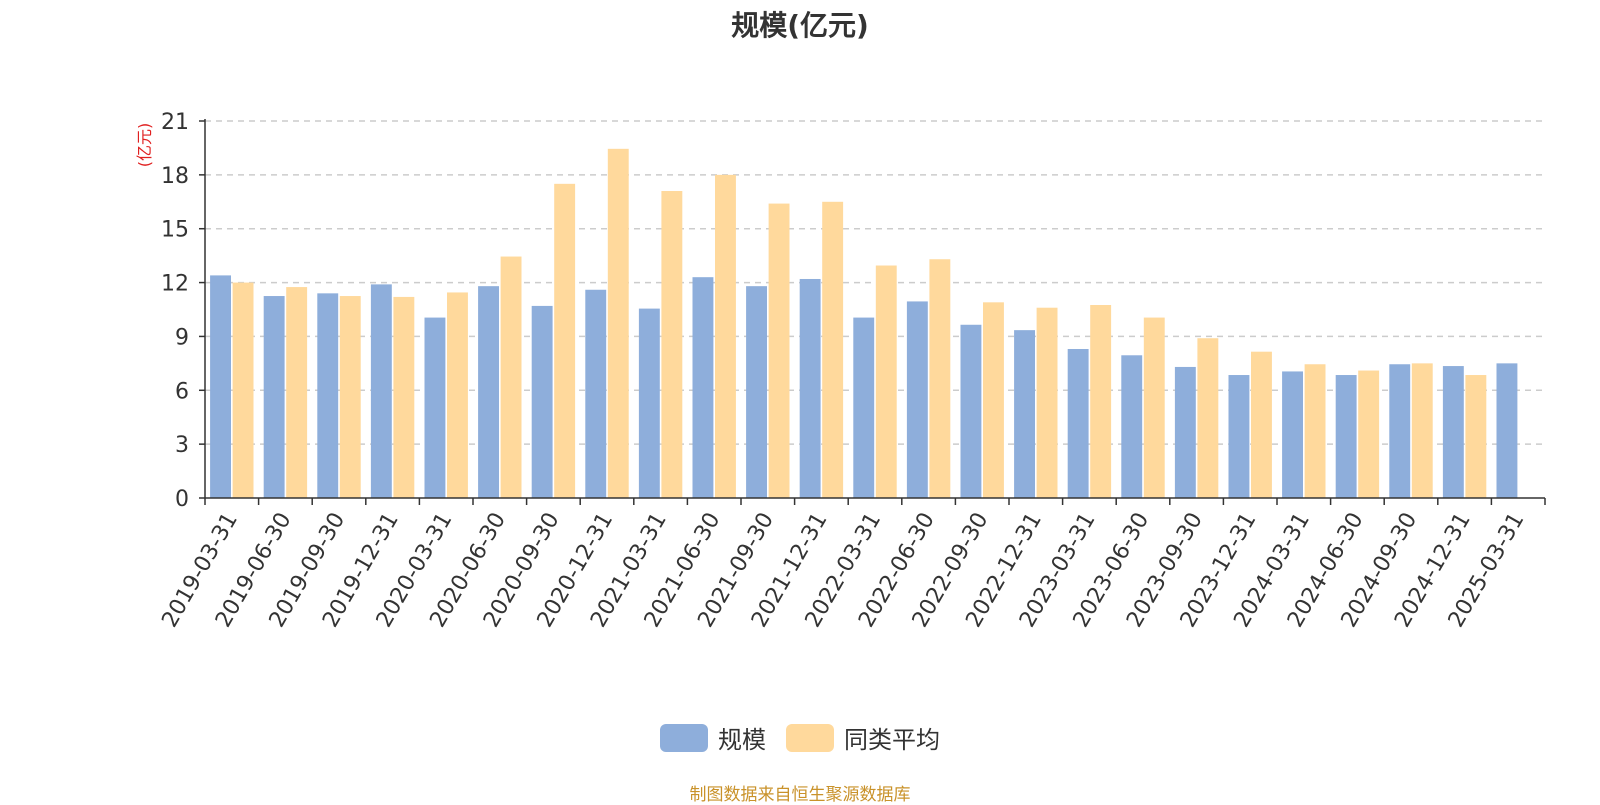  Describe the element at coordinates (800, 795) in the screenshot. I see `source-note: 制图数据来自恒生聚源数据库` at that location.